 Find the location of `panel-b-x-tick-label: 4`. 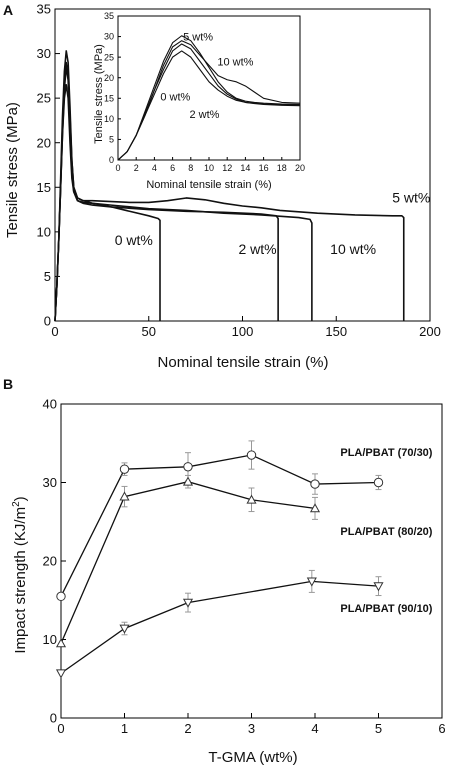

panel-b-x-tick-label: 4 is located at coordinates (314, 728).